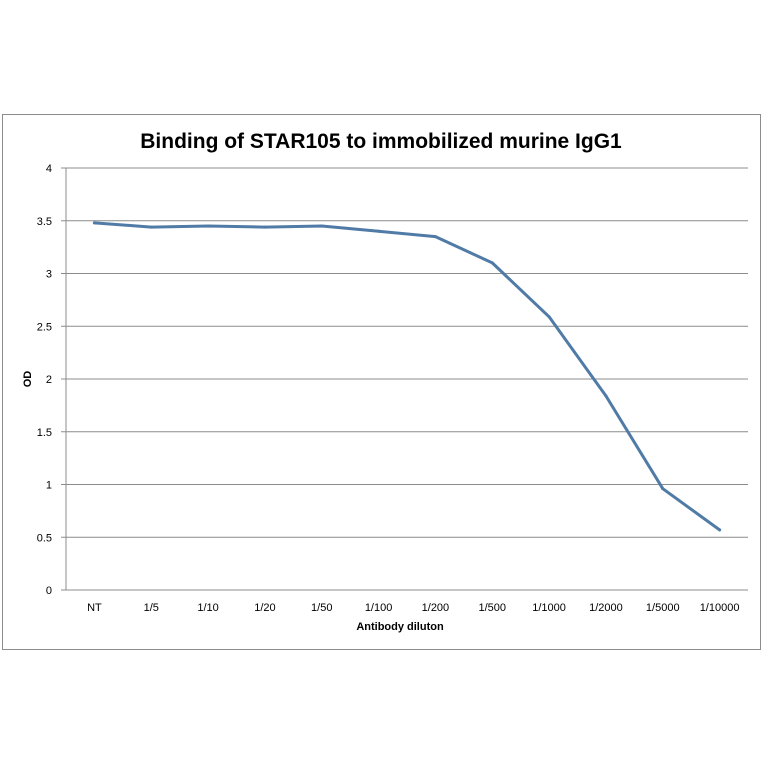  What do you see at coordinates (49, 380) in the screenshot?
I see `y-tick-label: 2` at bounding box center [49, 380].